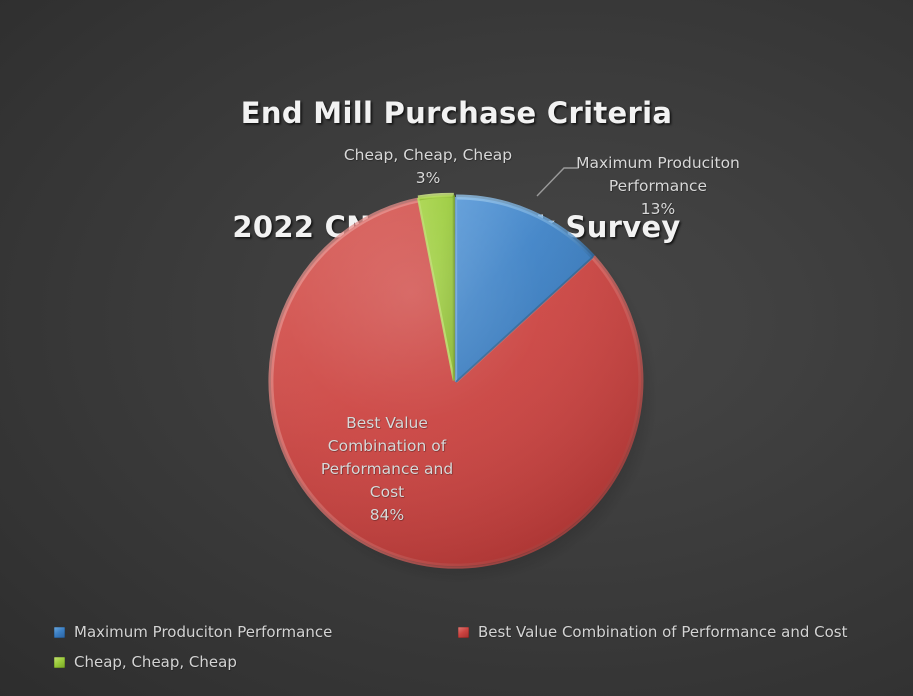  What do you see at coordinates (59, 662) in the screenshot?
I see `legend-swatch-icon-green` at bounding box center [59, 662].